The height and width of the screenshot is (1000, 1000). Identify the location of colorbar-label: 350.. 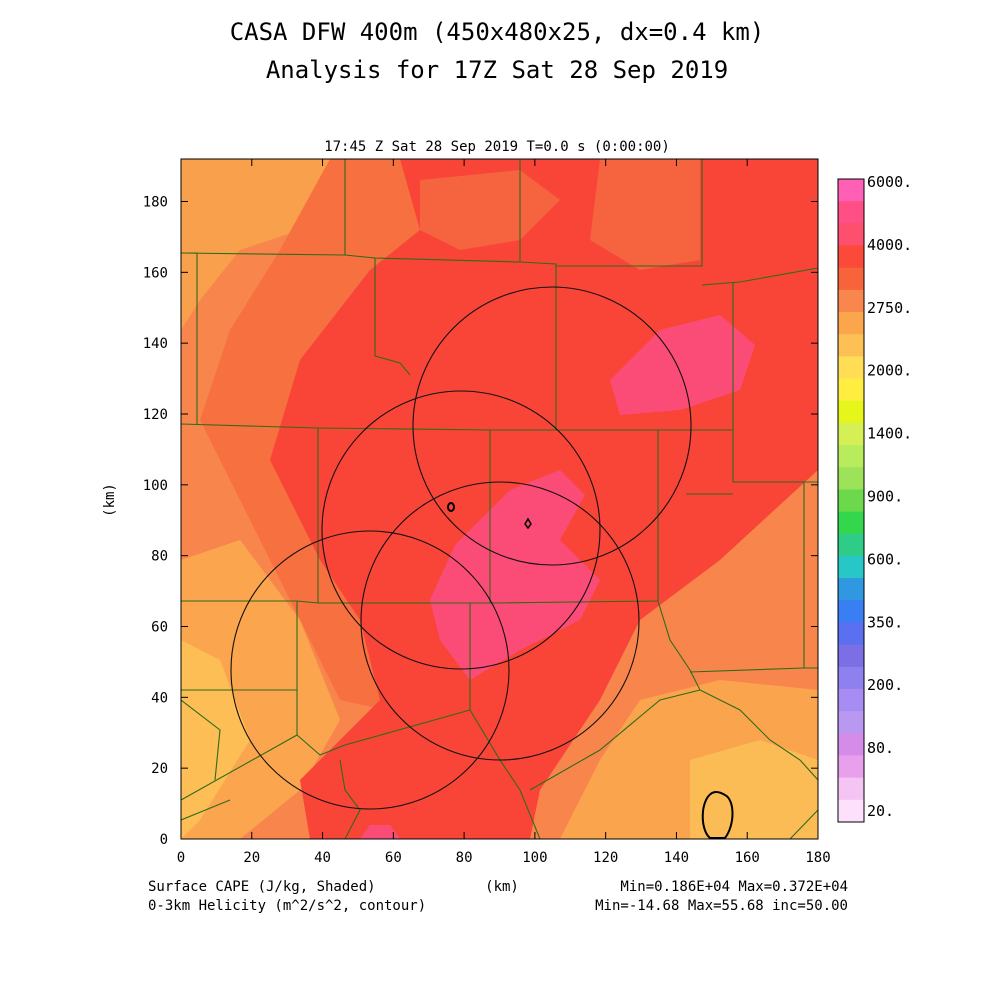
(885, 622).